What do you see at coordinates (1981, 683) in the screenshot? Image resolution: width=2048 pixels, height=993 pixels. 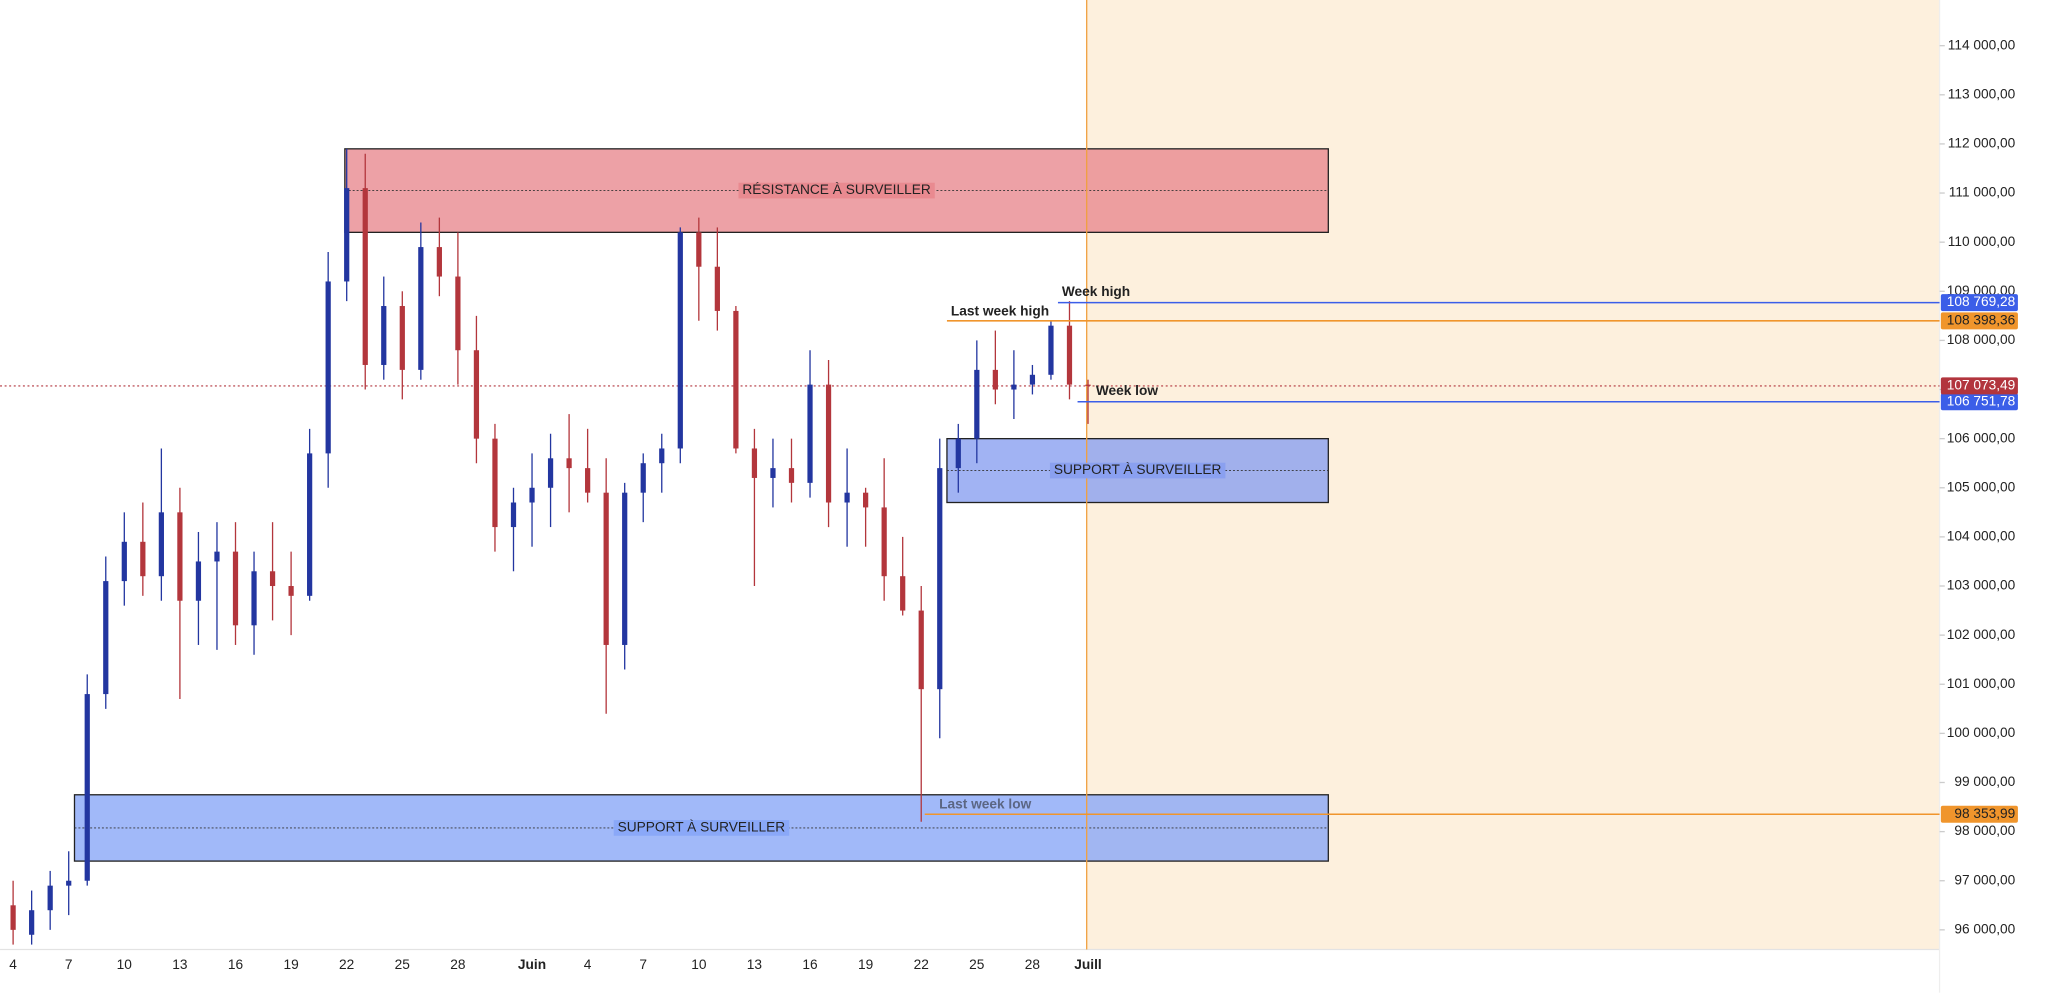 I see `y-tick-label: 101 000,00` at bounding box center [1981, 683].